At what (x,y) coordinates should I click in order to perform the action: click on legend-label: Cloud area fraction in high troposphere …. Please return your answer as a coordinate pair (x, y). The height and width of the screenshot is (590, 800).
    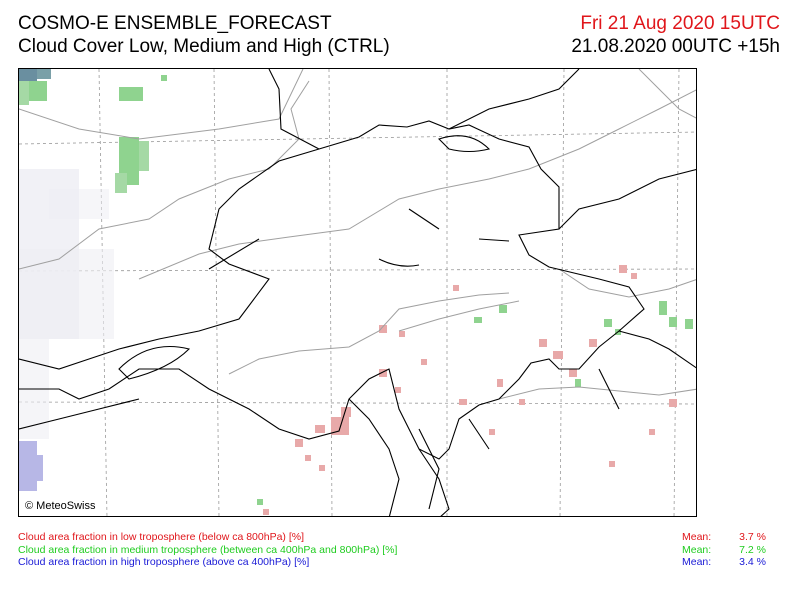
    Looking at the image, I should click on (164, 562).